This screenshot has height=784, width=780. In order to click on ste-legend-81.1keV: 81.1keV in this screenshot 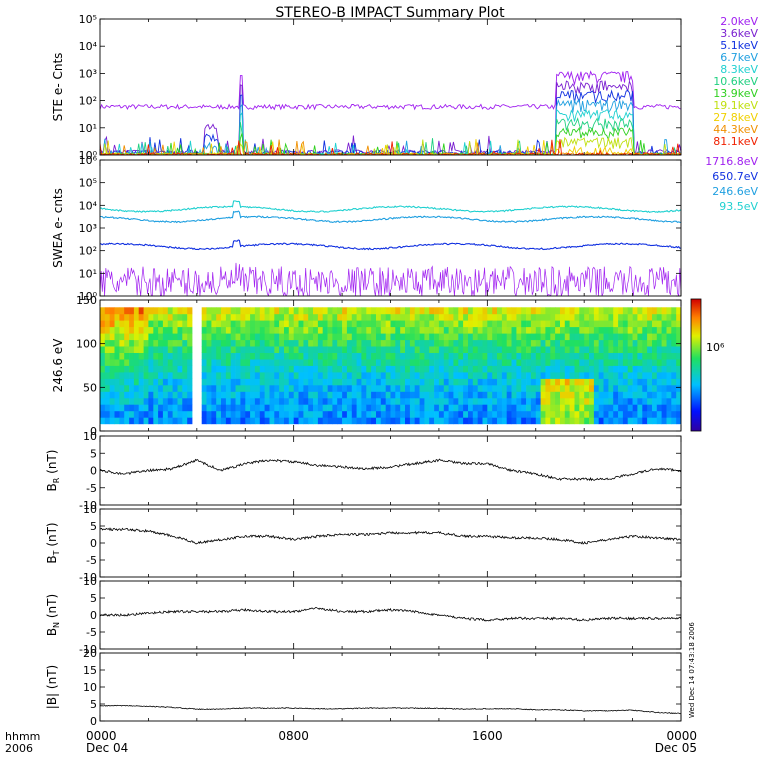, I will do `click(735, 141)`.